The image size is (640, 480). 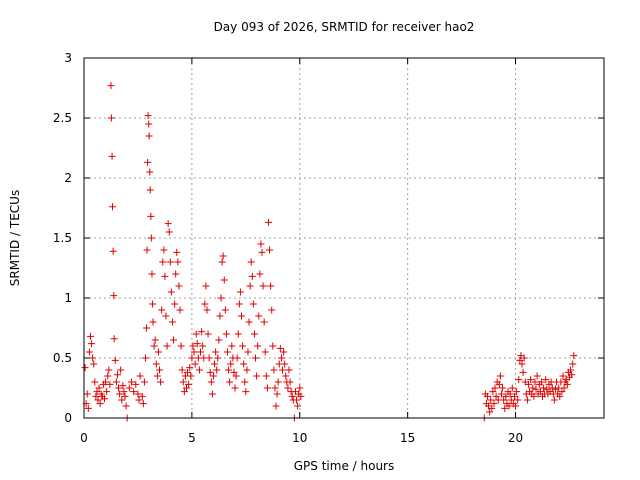 What do you see at coordinates (344, 466) in the screenshot?
I see `x-axis-label: GPS time / hours` at bounding box center [344, 466].